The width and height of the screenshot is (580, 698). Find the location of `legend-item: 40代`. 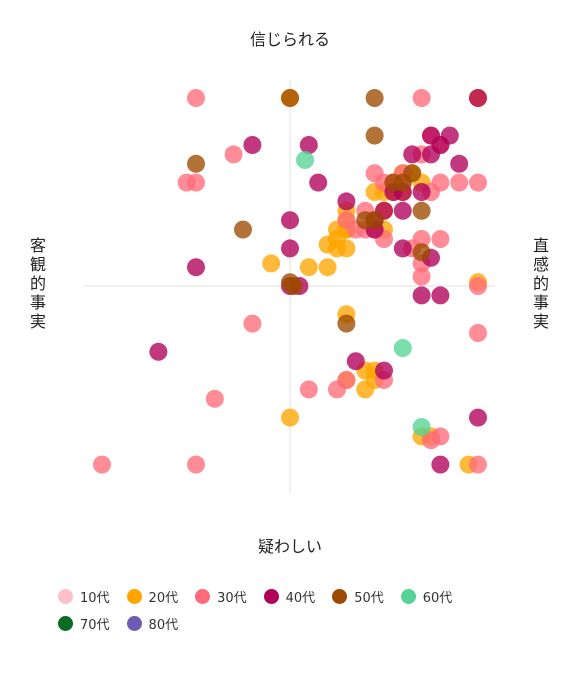

legend-item: 40代 is located at coordinates (289, 596).